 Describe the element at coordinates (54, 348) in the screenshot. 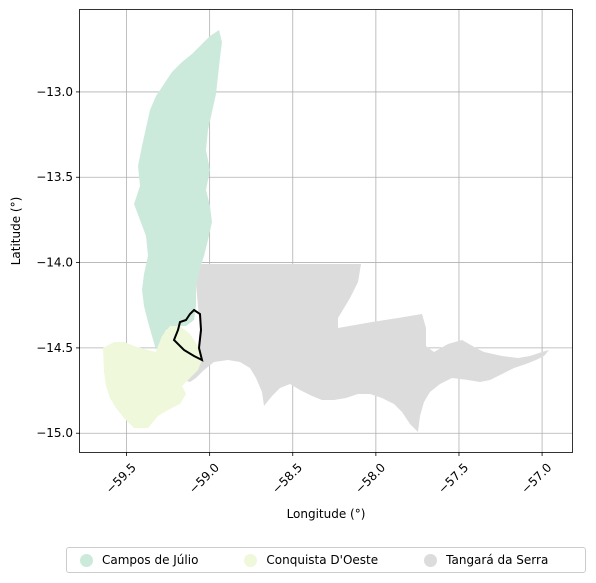

I see `y-tick-label: −14.5` at that location.